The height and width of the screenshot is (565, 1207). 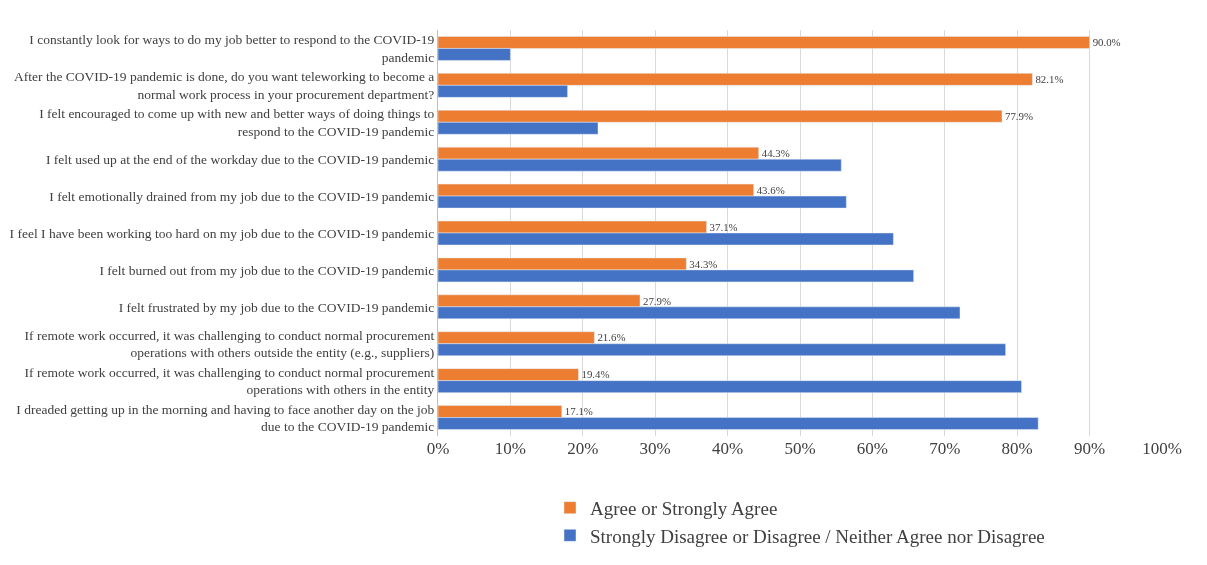 What do you see at coordinates (684, 509) in the screenshot?
I see `legend-label: Agree or Strongly Agree` at bounding box center [684, 509].